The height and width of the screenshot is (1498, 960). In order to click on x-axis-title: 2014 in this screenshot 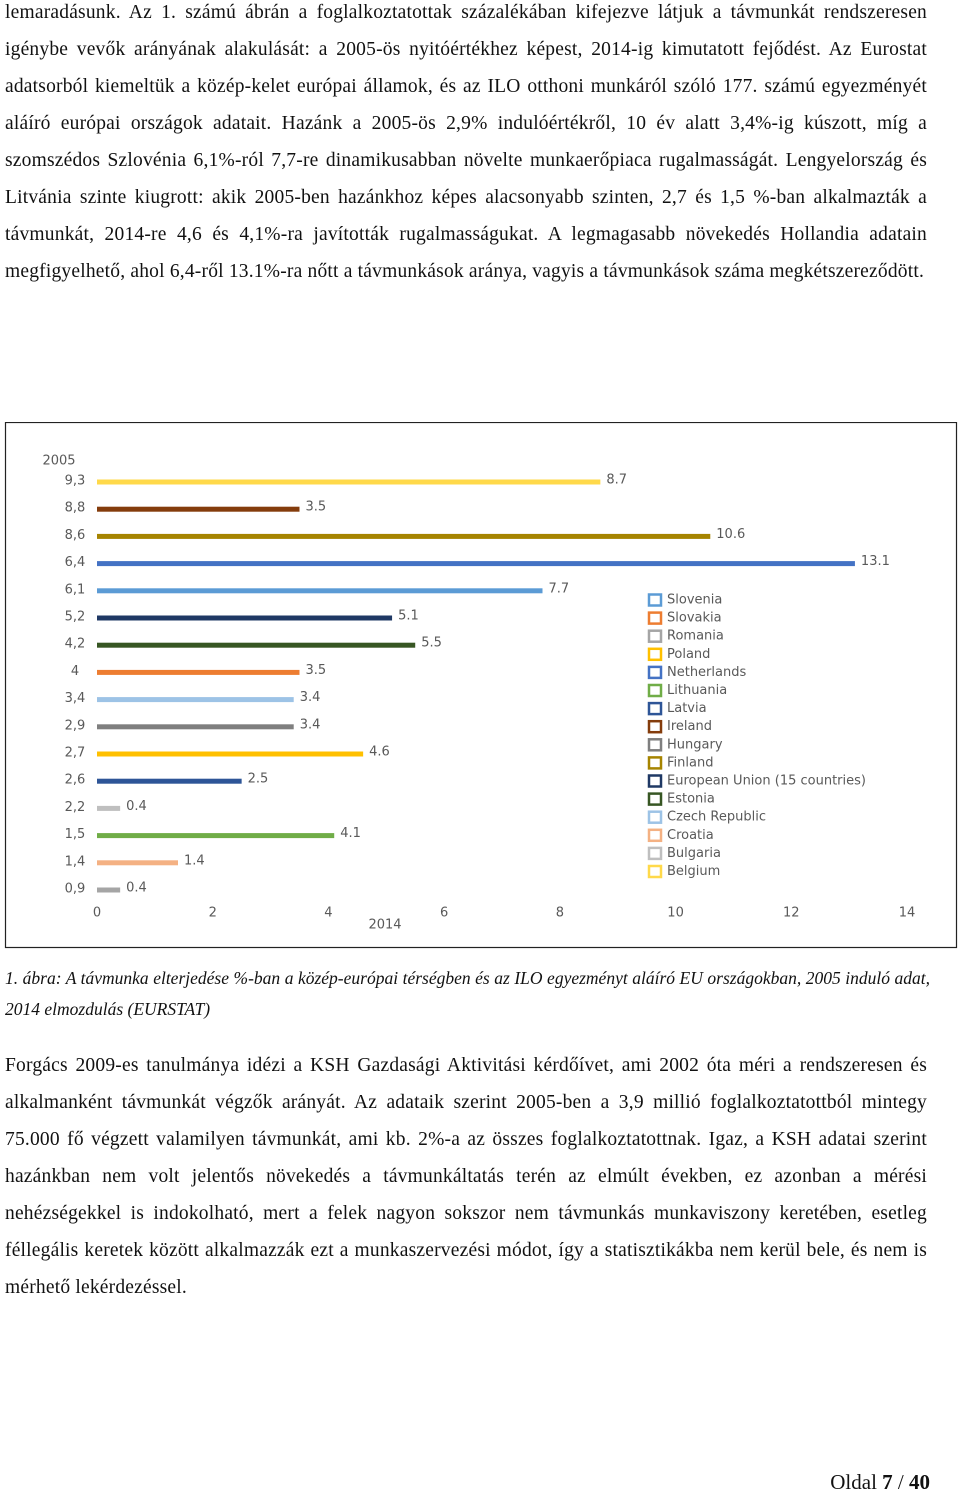, I will do `click(384, 925)`.